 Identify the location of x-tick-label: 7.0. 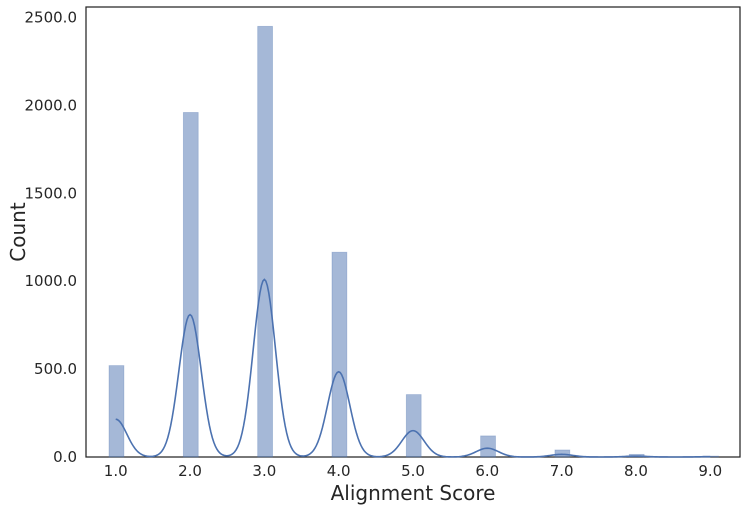
(562, 471).